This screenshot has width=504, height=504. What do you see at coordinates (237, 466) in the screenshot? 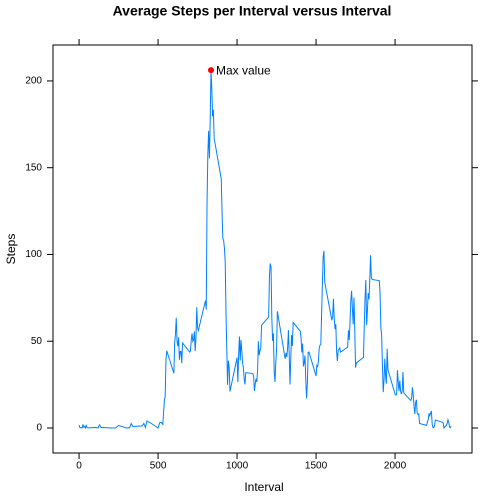
I see `x-tick-label: 1000` at bounding box center [237, 466].